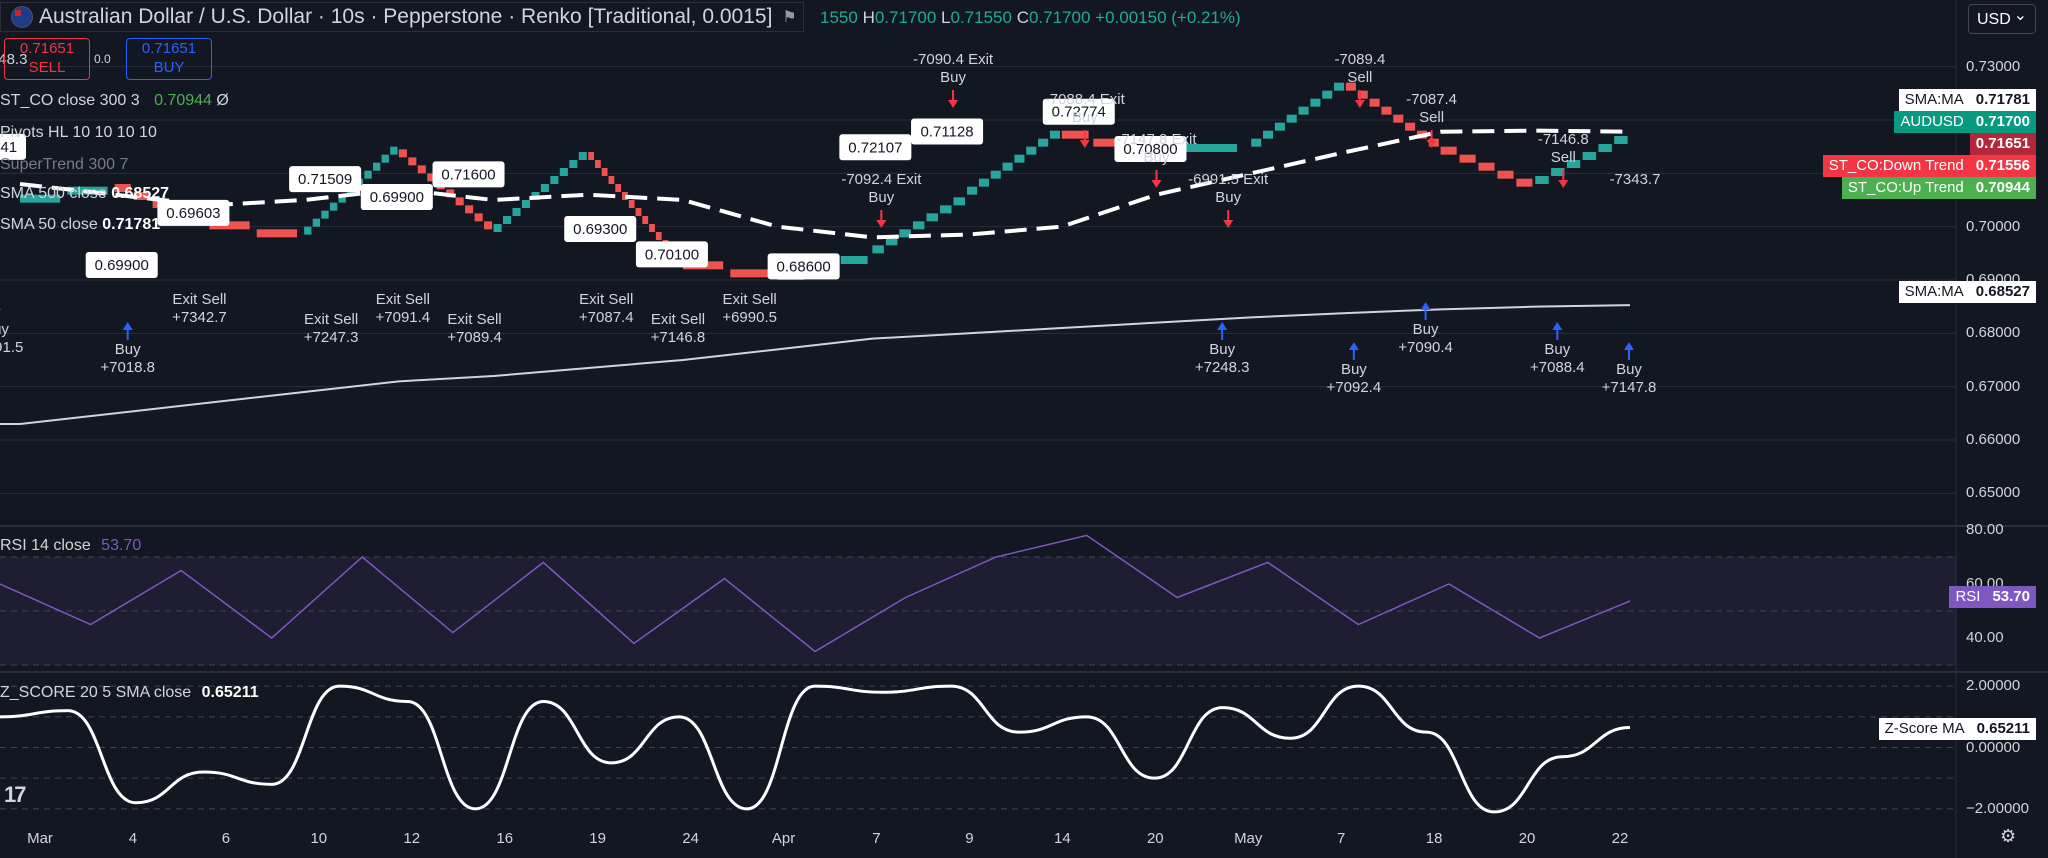 The height and width of the screenshot is (858, 2048). I want to click on x-axis-label: 4, so click(133, 838).